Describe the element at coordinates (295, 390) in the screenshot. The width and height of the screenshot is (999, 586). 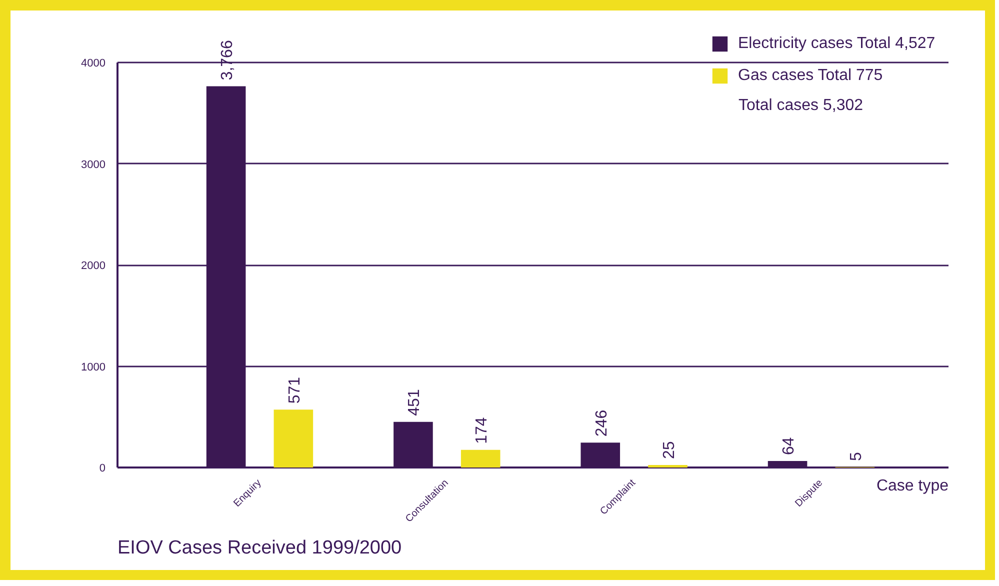
I see `data-label: 571` at that location.